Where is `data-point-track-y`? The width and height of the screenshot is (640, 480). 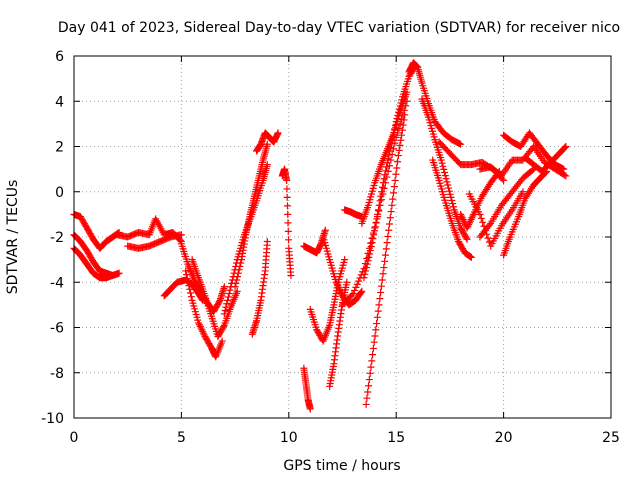
data-point-track-y is located at coordinates (461, 144).